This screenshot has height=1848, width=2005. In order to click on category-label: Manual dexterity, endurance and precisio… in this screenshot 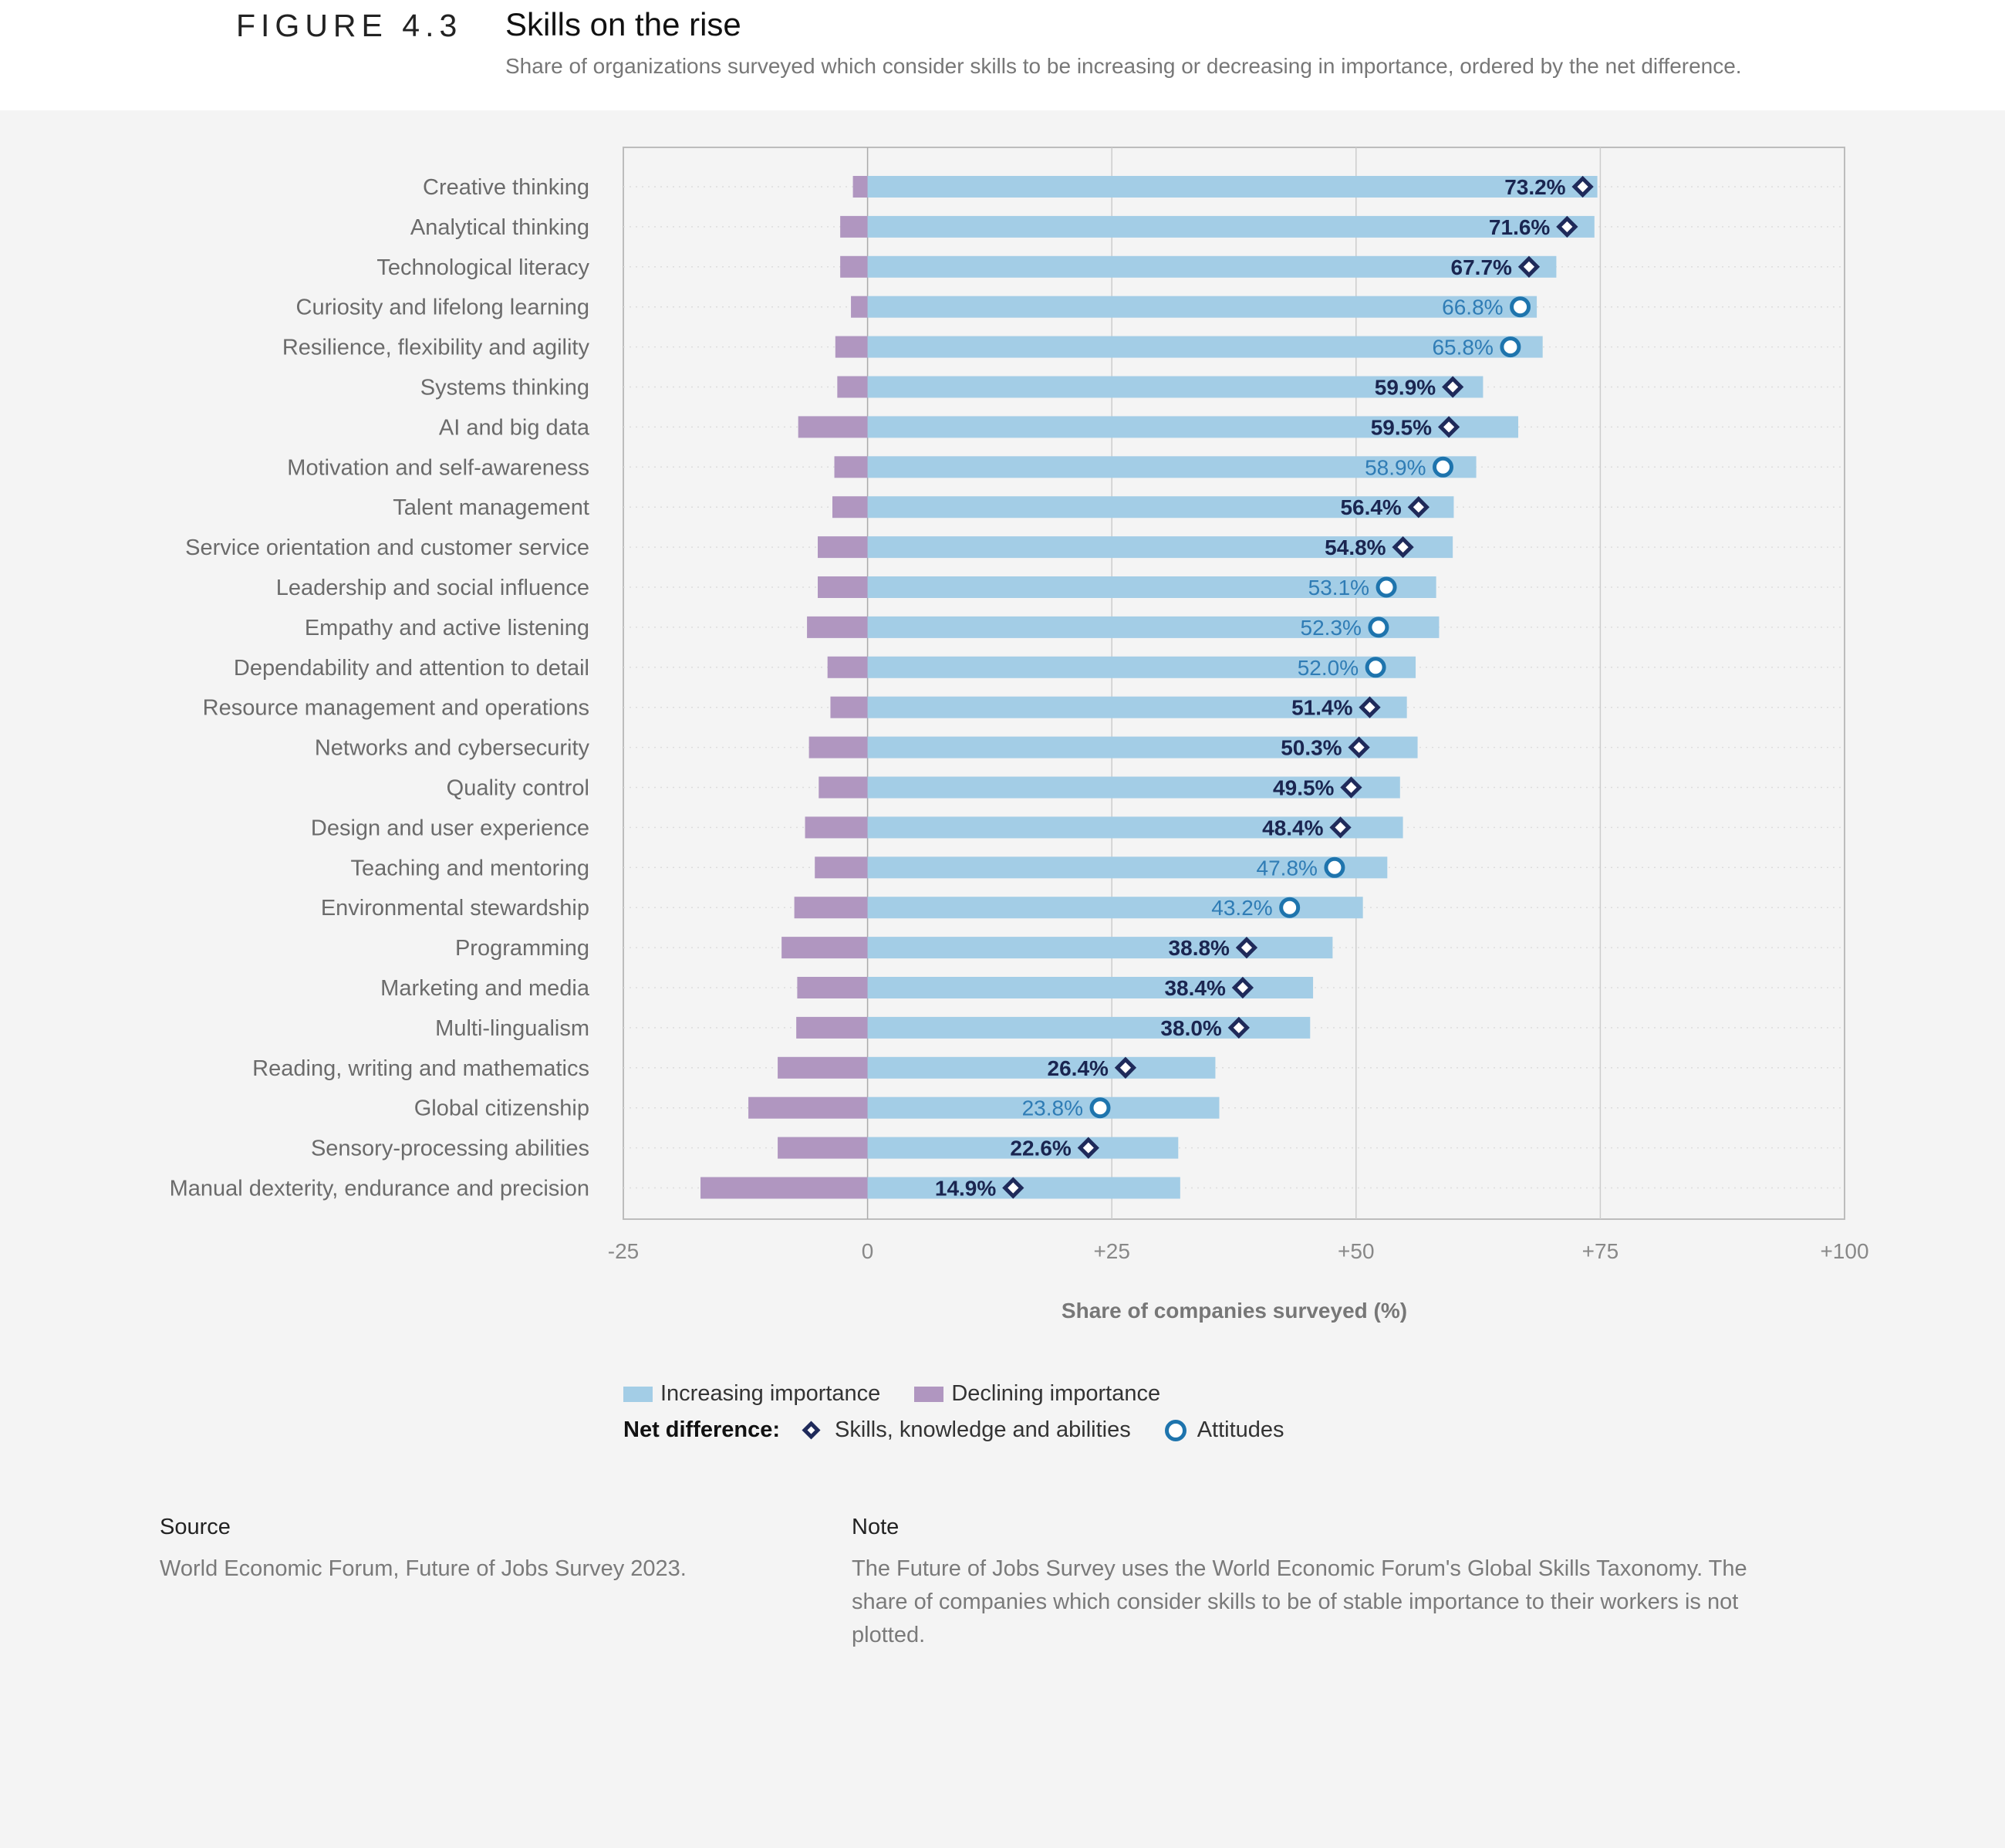, I will do `click(379, 1189)`.